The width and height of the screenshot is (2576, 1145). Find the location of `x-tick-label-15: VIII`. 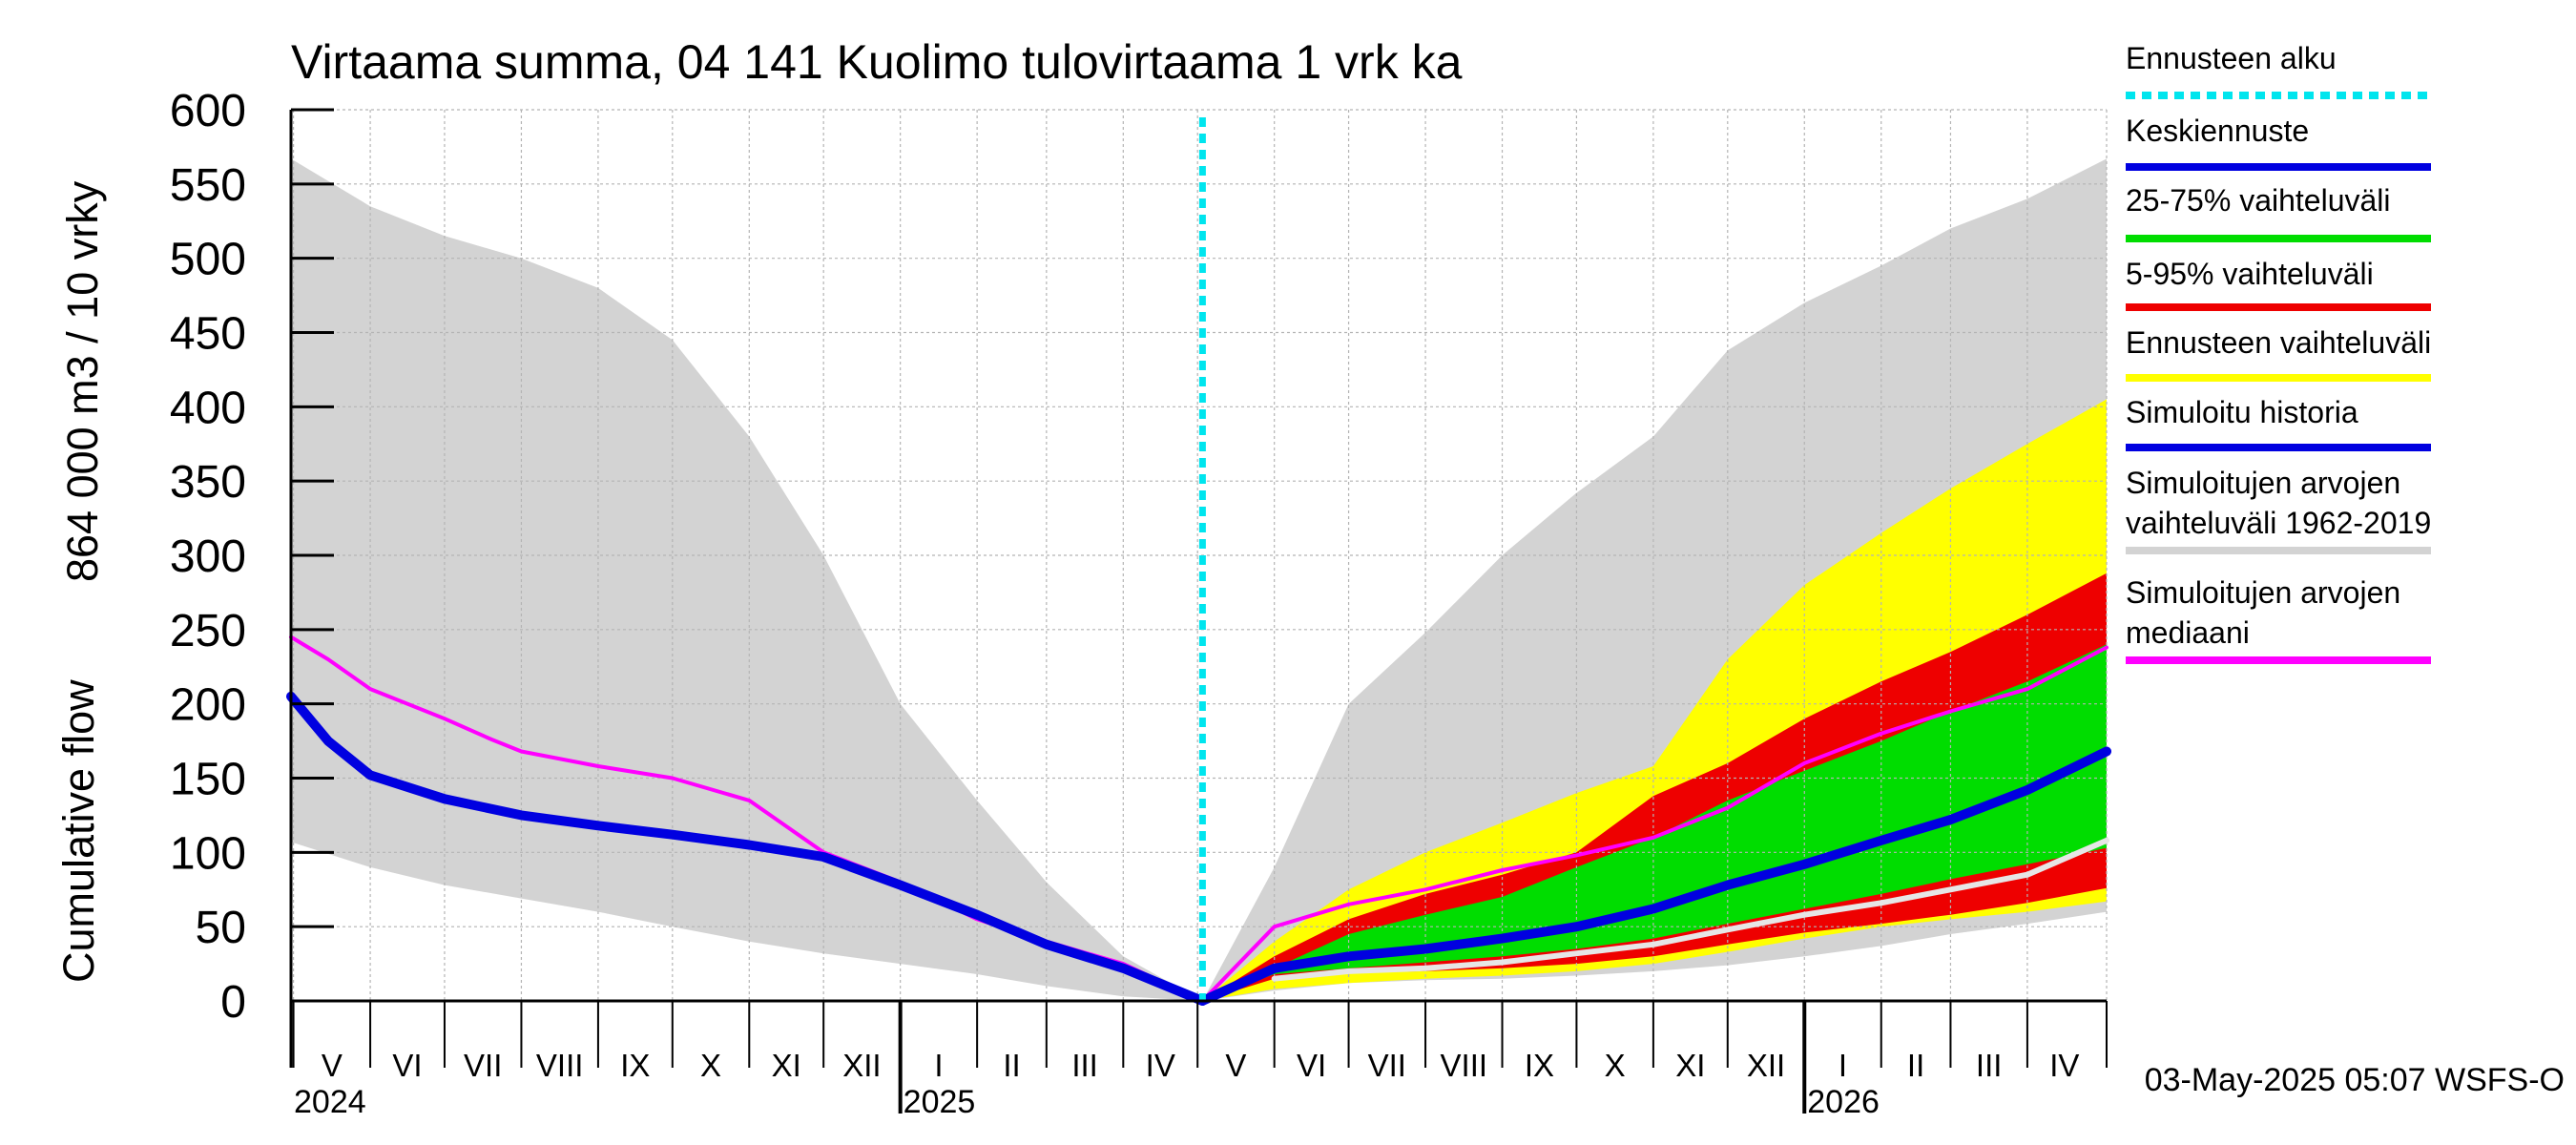

x-tick-label-15: VIII is located at coordinates (1464, 1065).